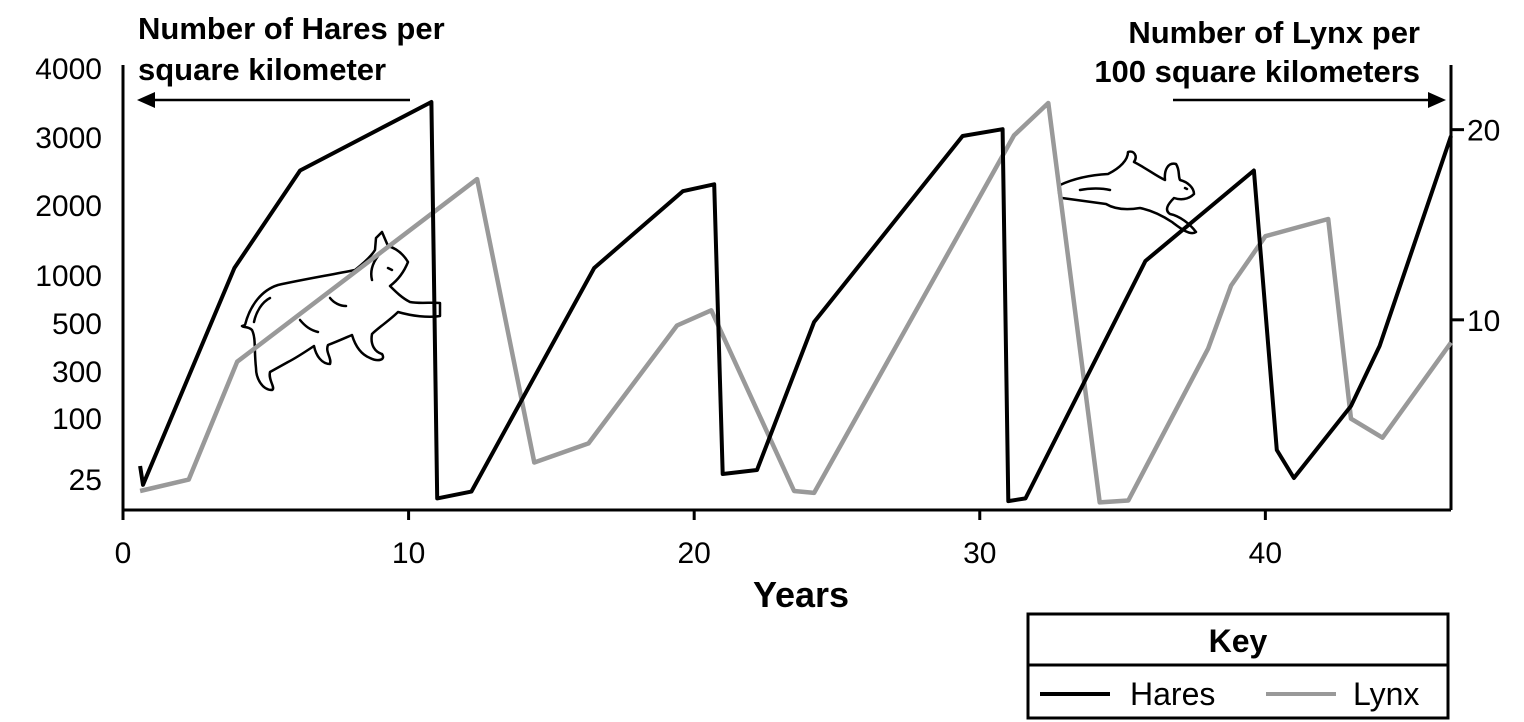 The height and width of the screenshot is (722, 1524). I want to click on x-tick-label: 40, so click(1265, 553).